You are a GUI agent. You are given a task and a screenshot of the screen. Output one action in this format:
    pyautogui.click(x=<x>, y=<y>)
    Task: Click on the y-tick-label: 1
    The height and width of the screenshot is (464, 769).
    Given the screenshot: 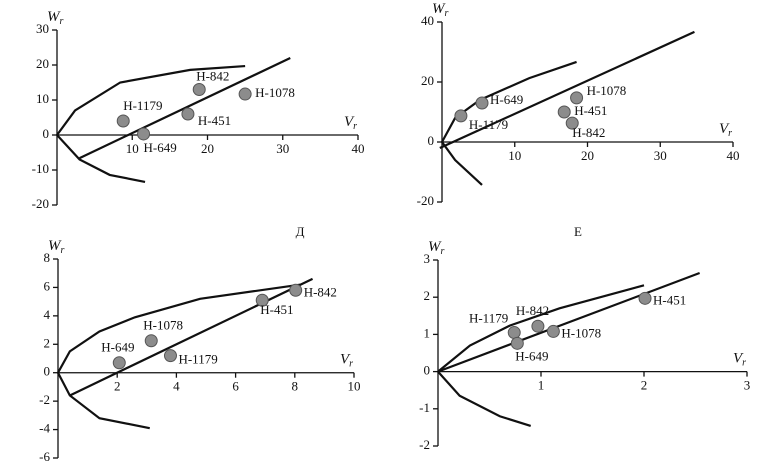 What is the action you would take?
    pyautogui.click(x=427, y=332)
    